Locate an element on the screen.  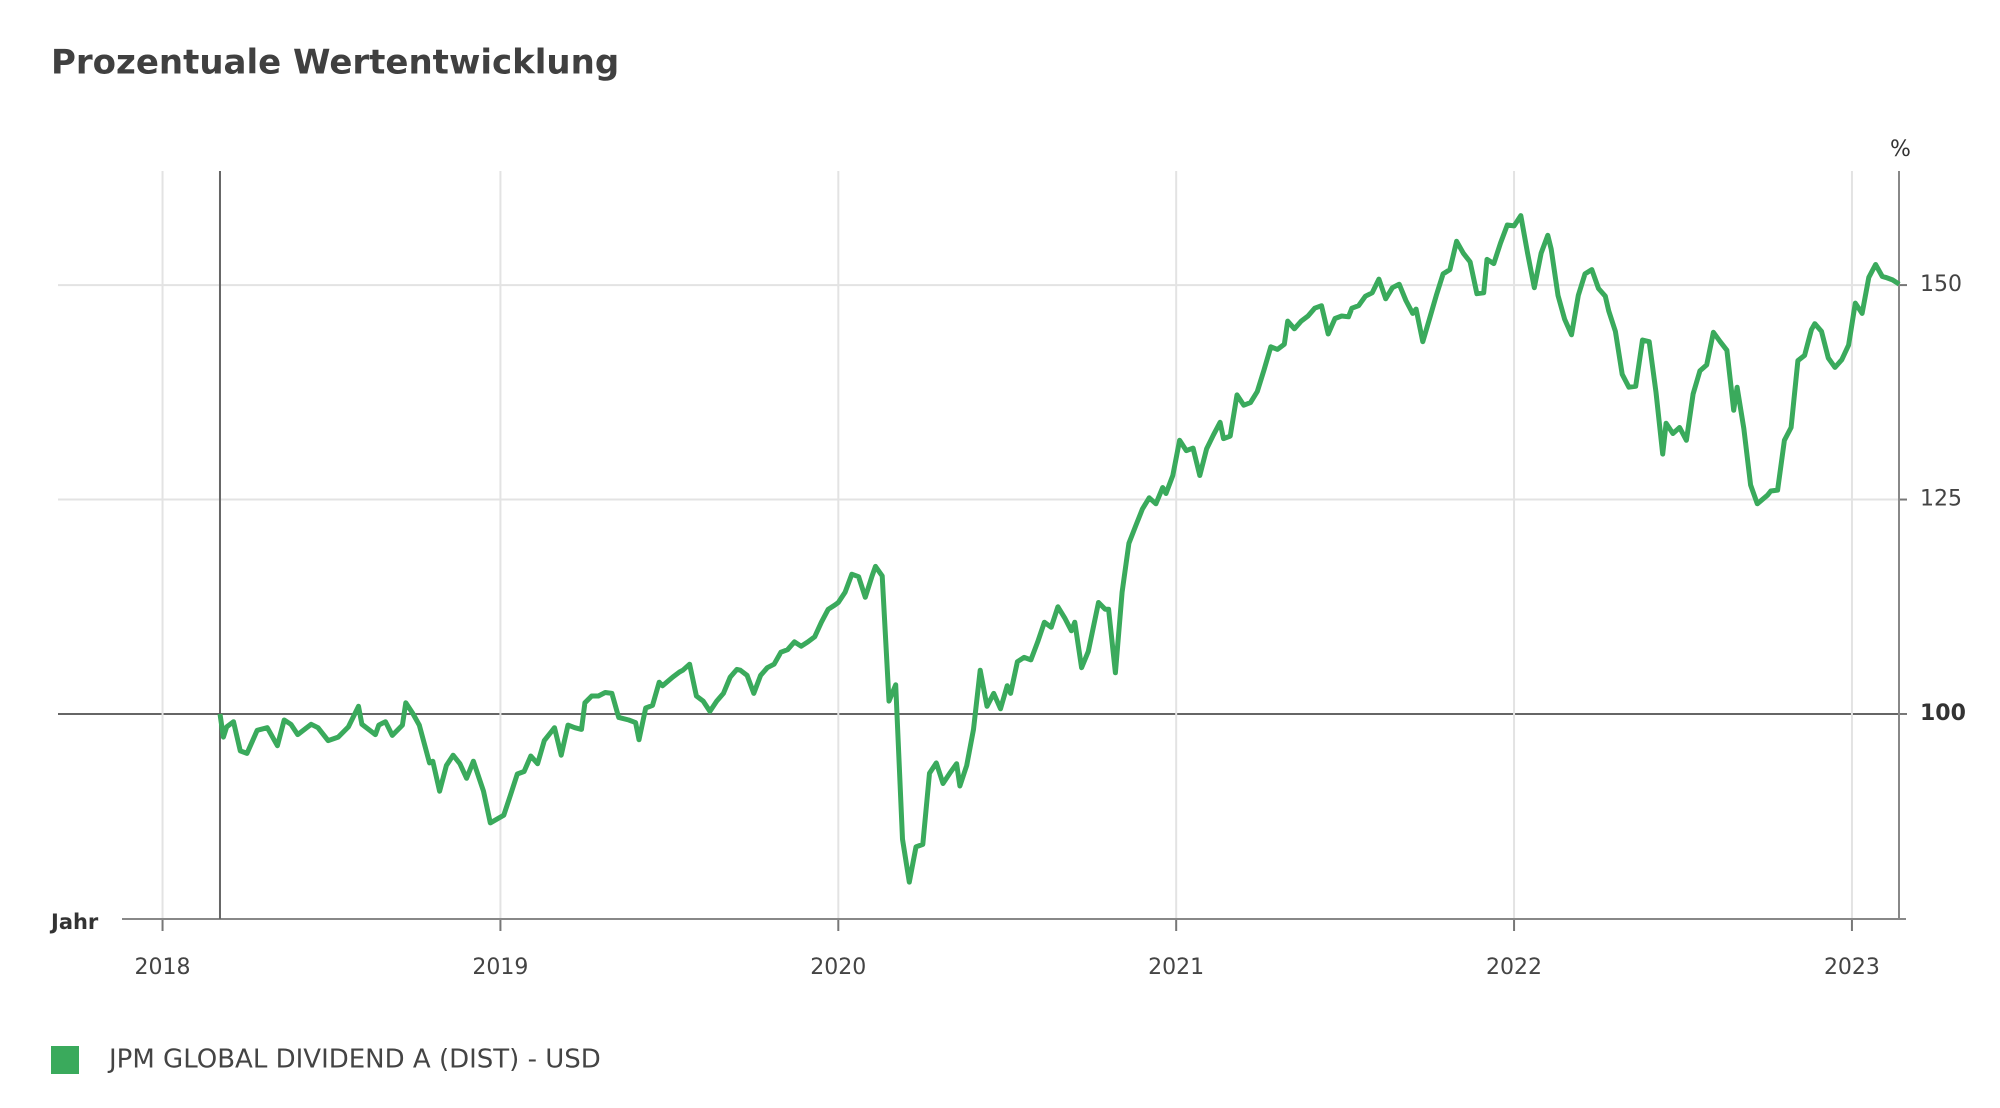
y-tick-label: 125 is located at coordinates (1941, 499).